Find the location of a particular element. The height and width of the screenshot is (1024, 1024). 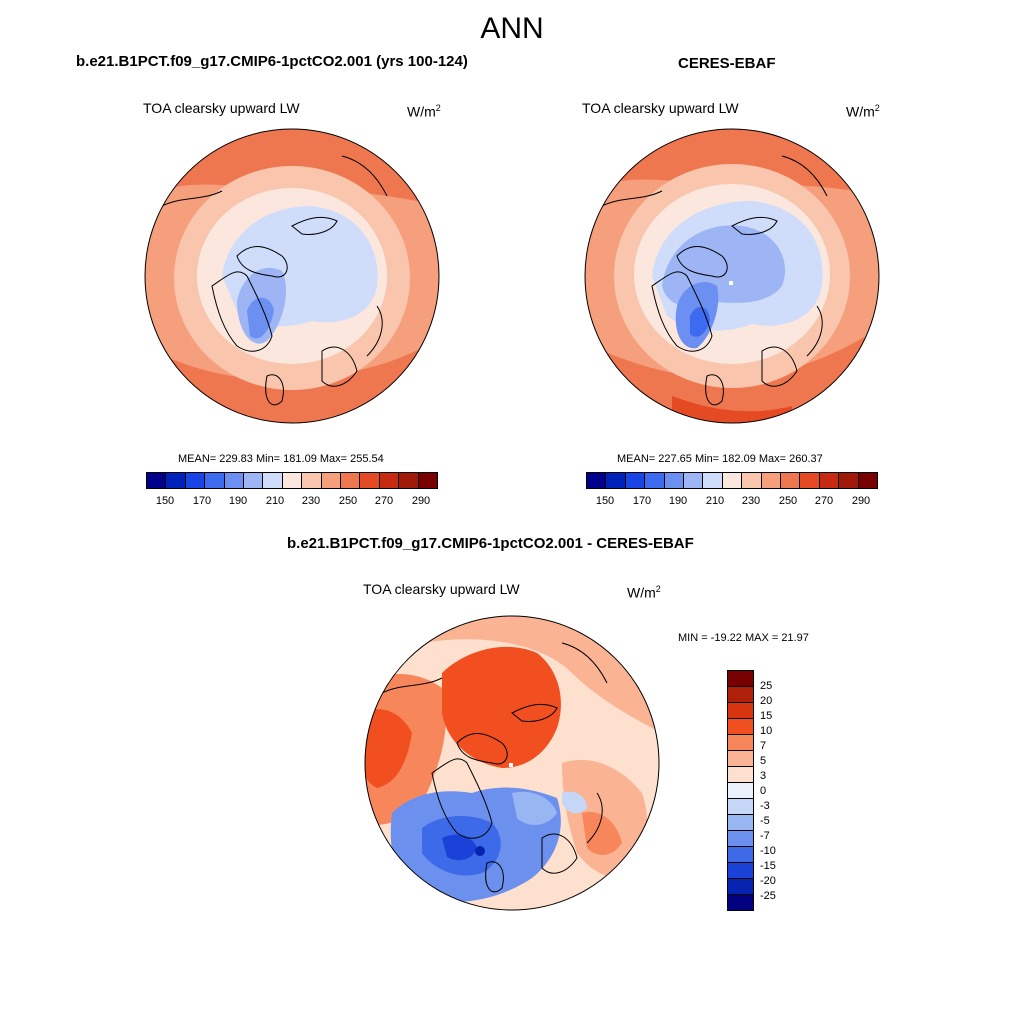

colorbar-tick: -5 is located at coordinates (765, 821).